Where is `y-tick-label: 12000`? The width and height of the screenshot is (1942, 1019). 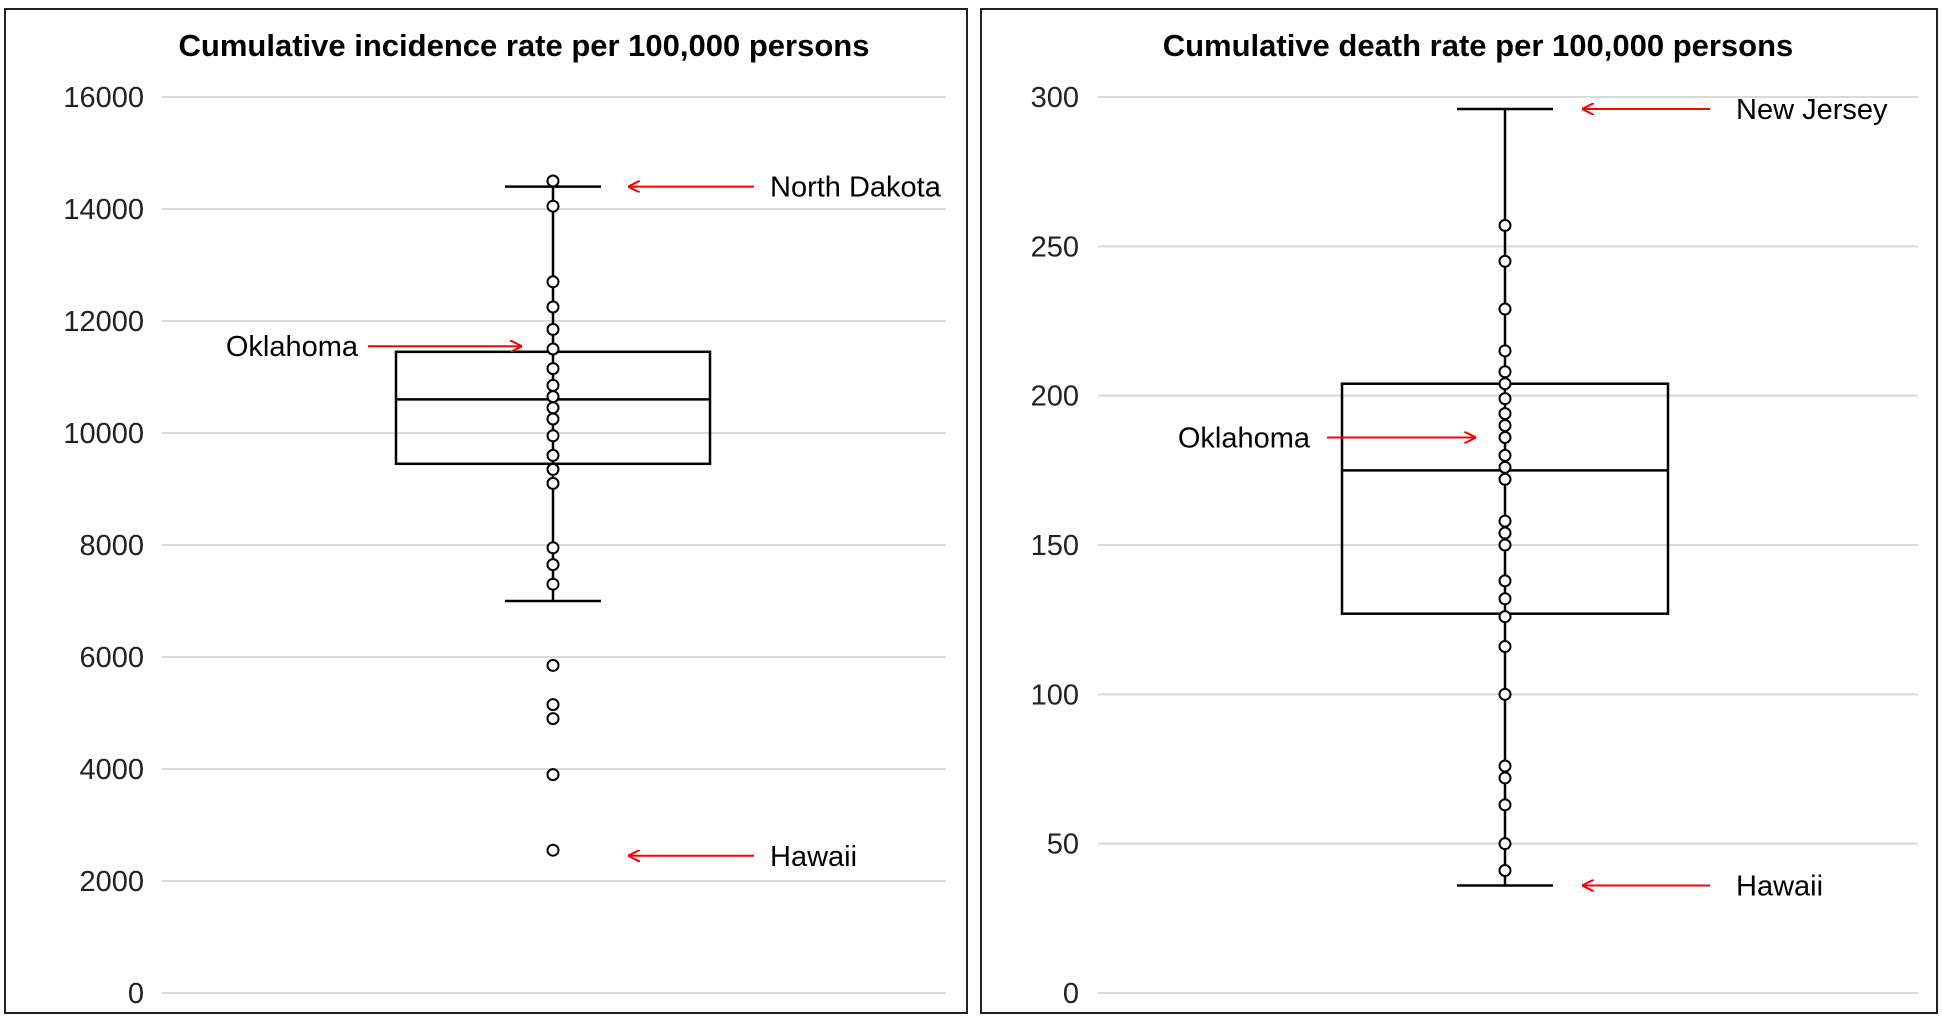
y-tick-label: 12000 is located at coordinates (103, 322).